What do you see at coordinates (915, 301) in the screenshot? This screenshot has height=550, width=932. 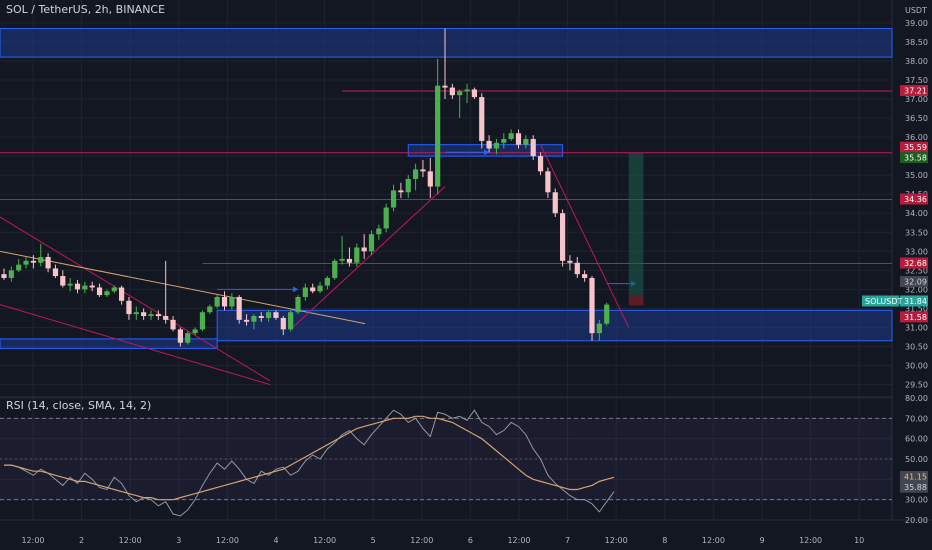 I see `price-tag-label: 31.84` at bounding box center [915, 301].